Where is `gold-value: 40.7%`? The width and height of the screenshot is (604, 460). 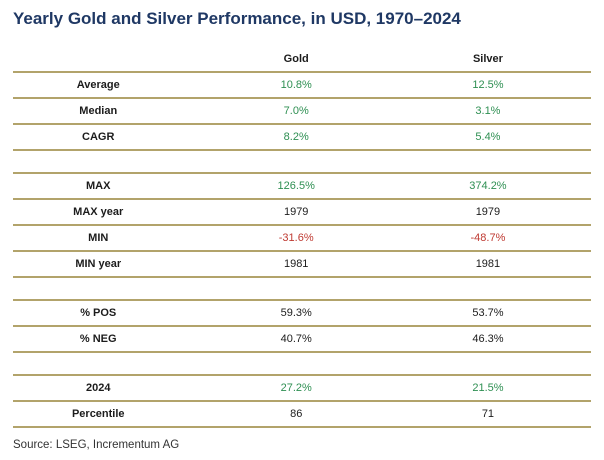
gold-value: 40.7% is located at coordinates (296, 339).